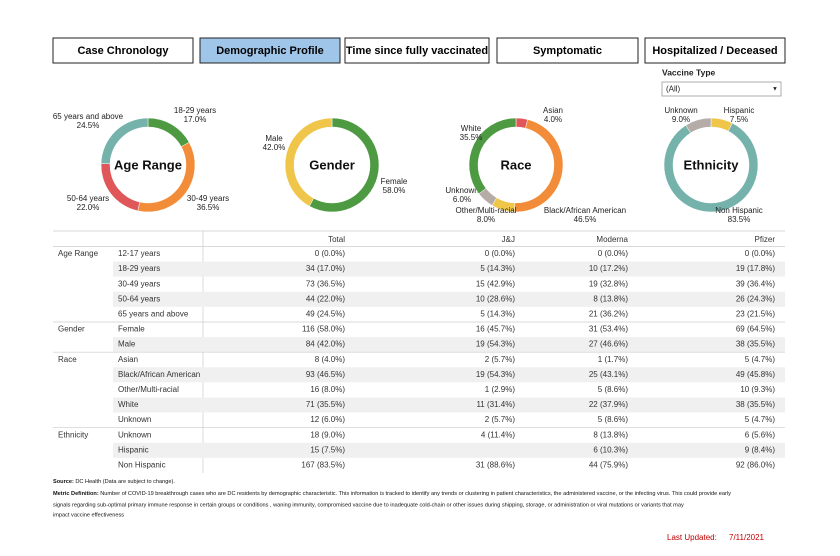 The height and width of the screenshot is (556, 840). I want to click on table-cell: 25 (43.1%), so click(608, 374).